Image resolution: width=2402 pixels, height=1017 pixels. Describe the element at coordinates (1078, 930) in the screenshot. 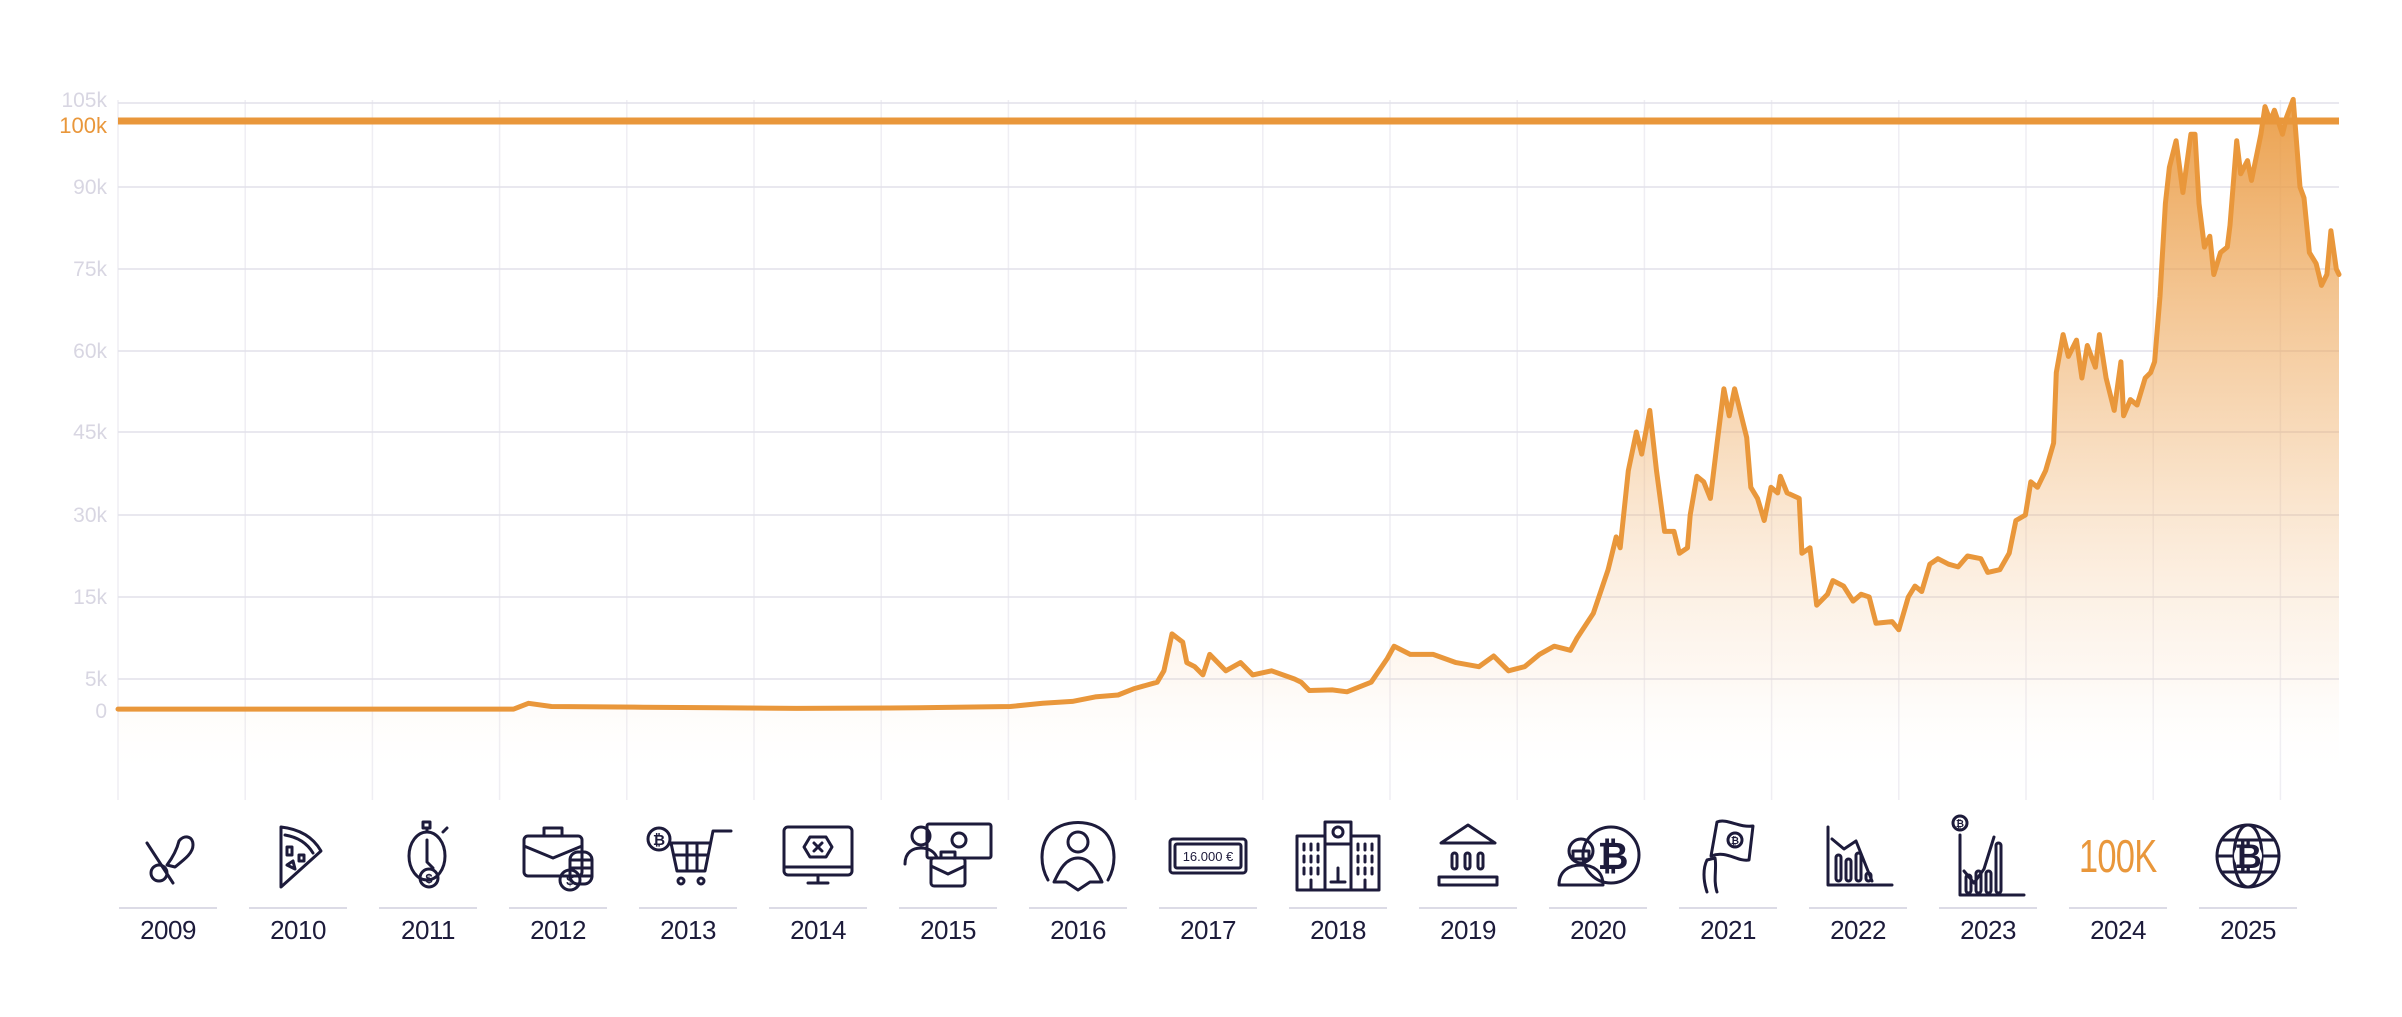

I see `year-label: 2016` at that location.